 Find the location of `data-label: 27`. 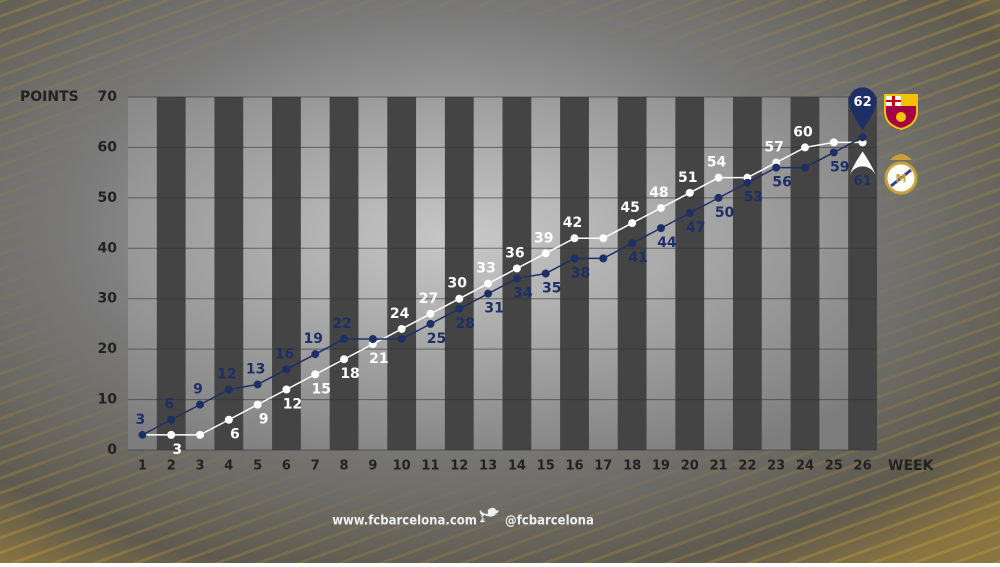

data-label: 27 is located at coordinates (428, 299).